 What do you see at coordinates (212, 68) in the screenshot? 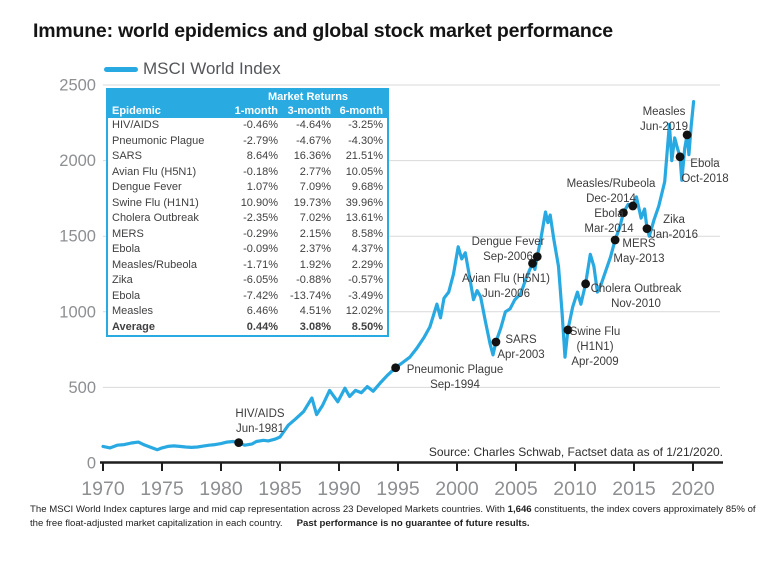
I see `legend-label: MSCI World Index` at bounding box center [212, 68].